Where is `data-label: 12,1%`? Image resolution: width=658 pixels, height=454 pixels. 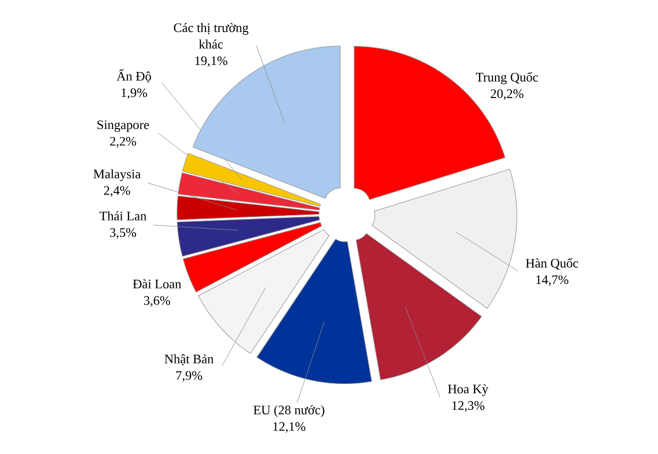 data-label: 12,1% is located at coordinates (289, 427).